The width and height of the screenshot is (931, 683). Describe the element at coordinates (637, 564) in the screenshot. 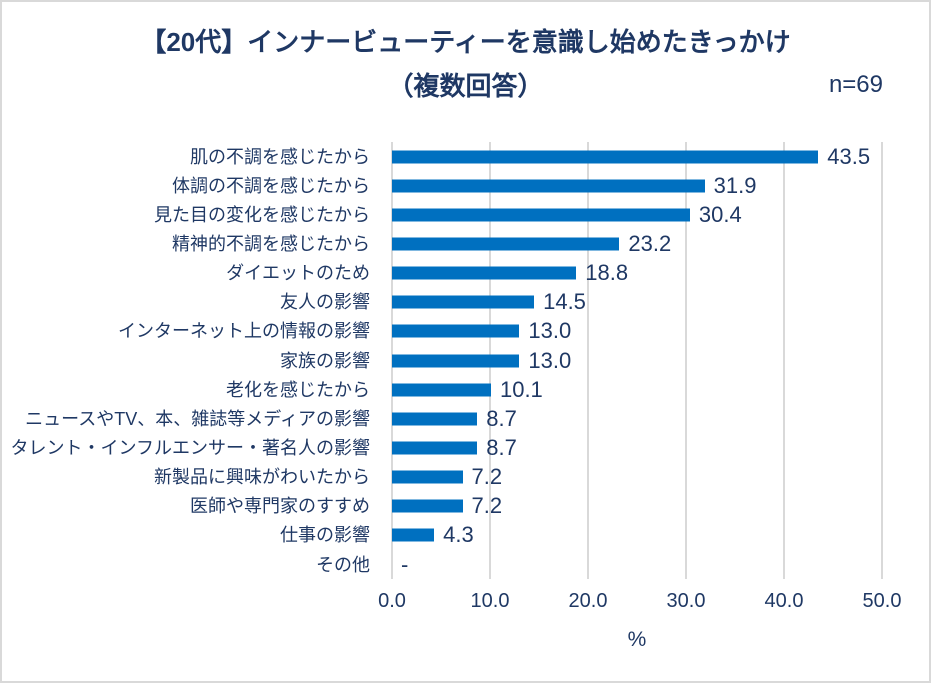

I see `bar-track: -` at that location.